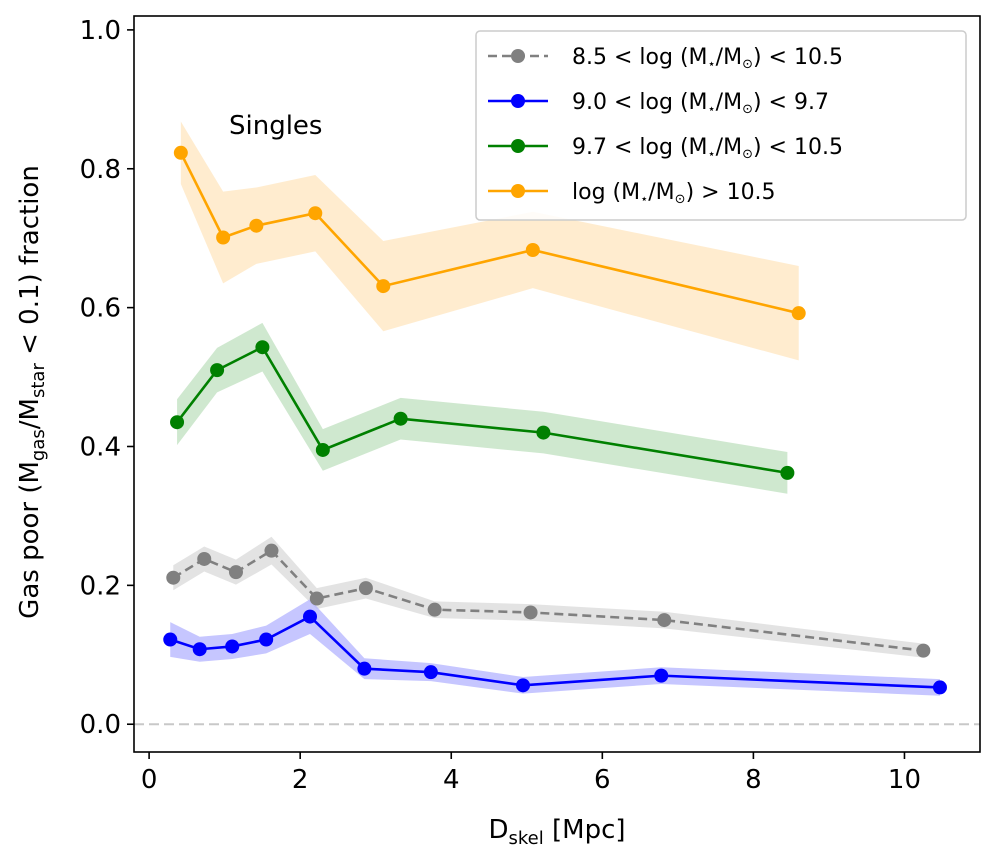 The height and width of the screenshot is (863, 997). Describe the element at coordinates (100, 31) in the screenshot. I see `y-tick-label: 1.0` at that location.